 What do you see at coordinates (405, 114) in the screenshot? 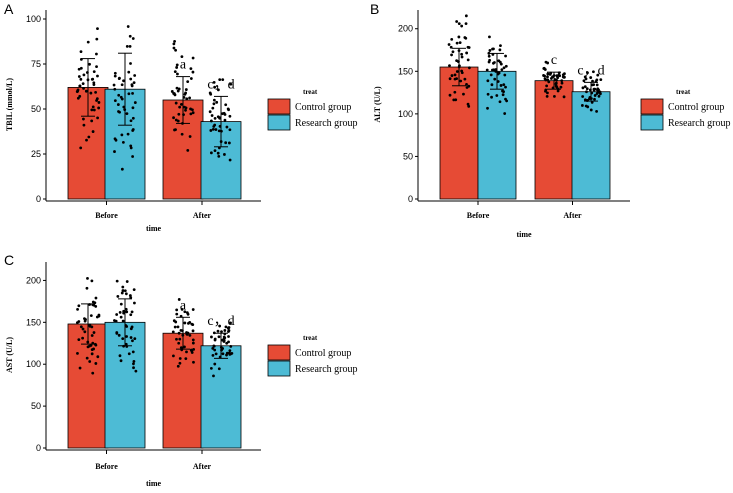
I see `y-tick-label: 100` at bounding box center [405, 114].